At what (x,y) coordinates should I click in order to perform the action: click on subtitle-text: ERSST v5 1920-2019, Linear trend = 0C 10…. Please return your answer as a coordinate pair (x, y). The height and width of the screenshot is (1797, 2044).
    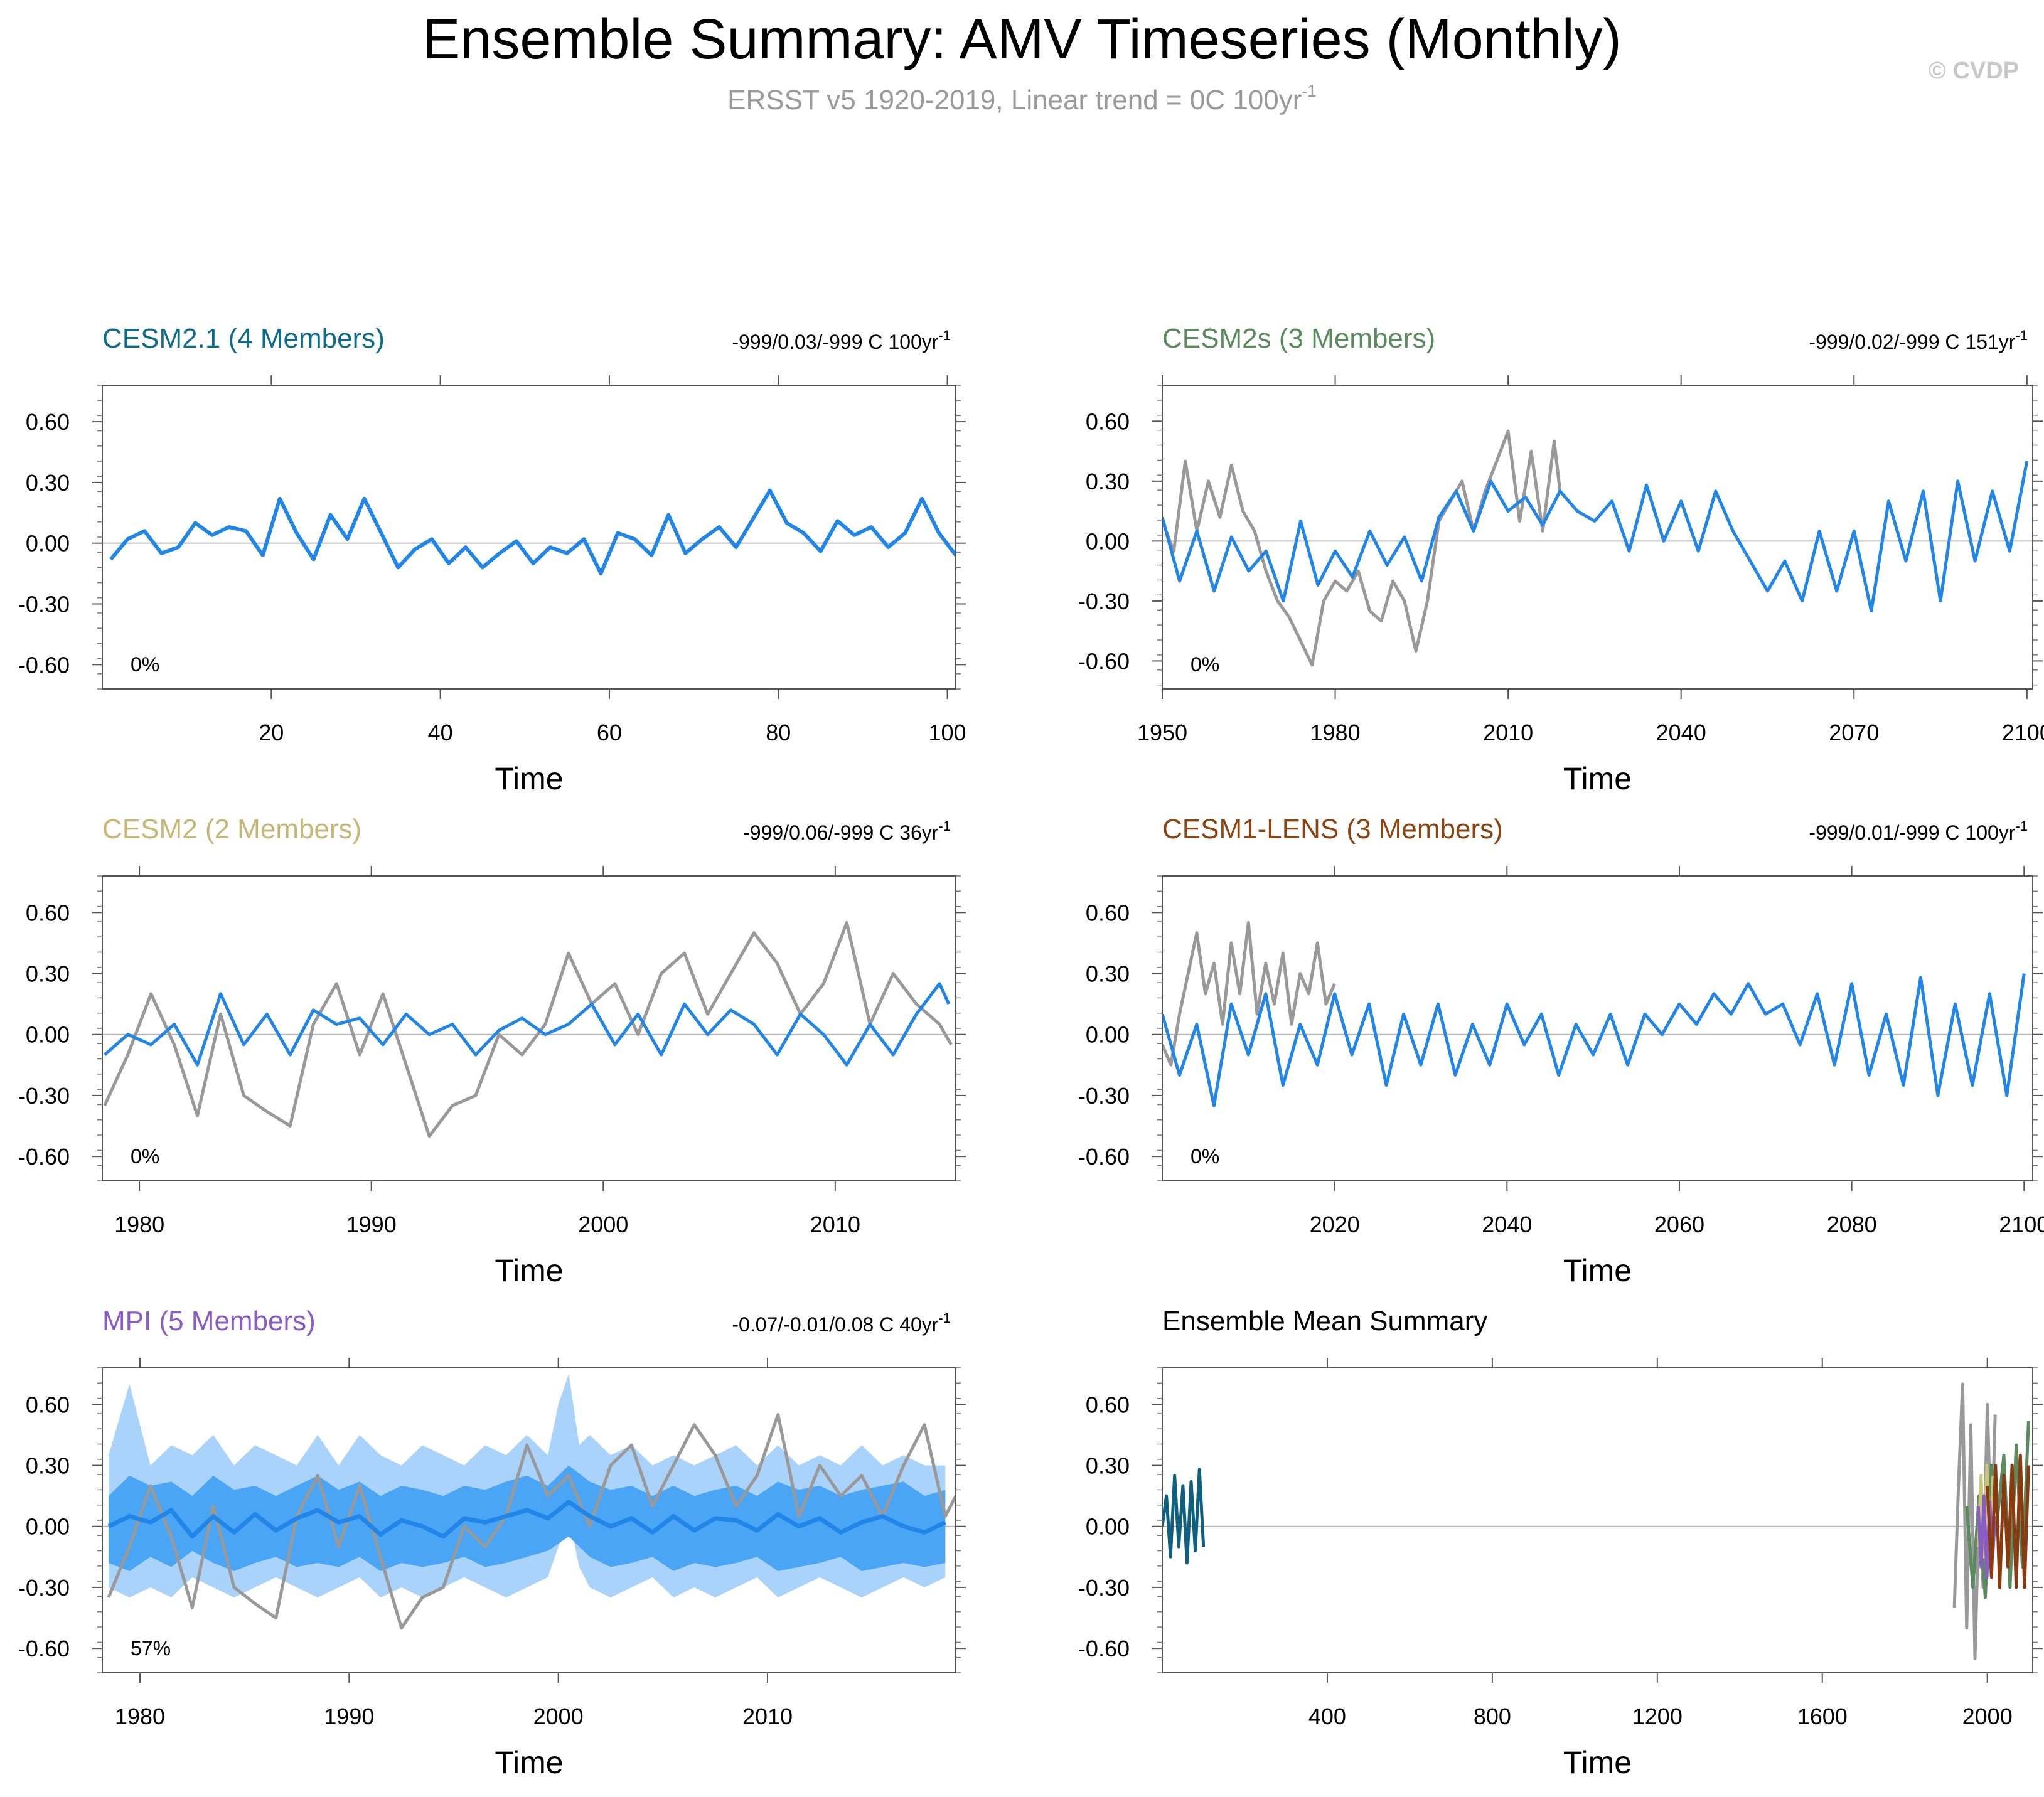
    Looking at the image, I should click on (1014, 99).